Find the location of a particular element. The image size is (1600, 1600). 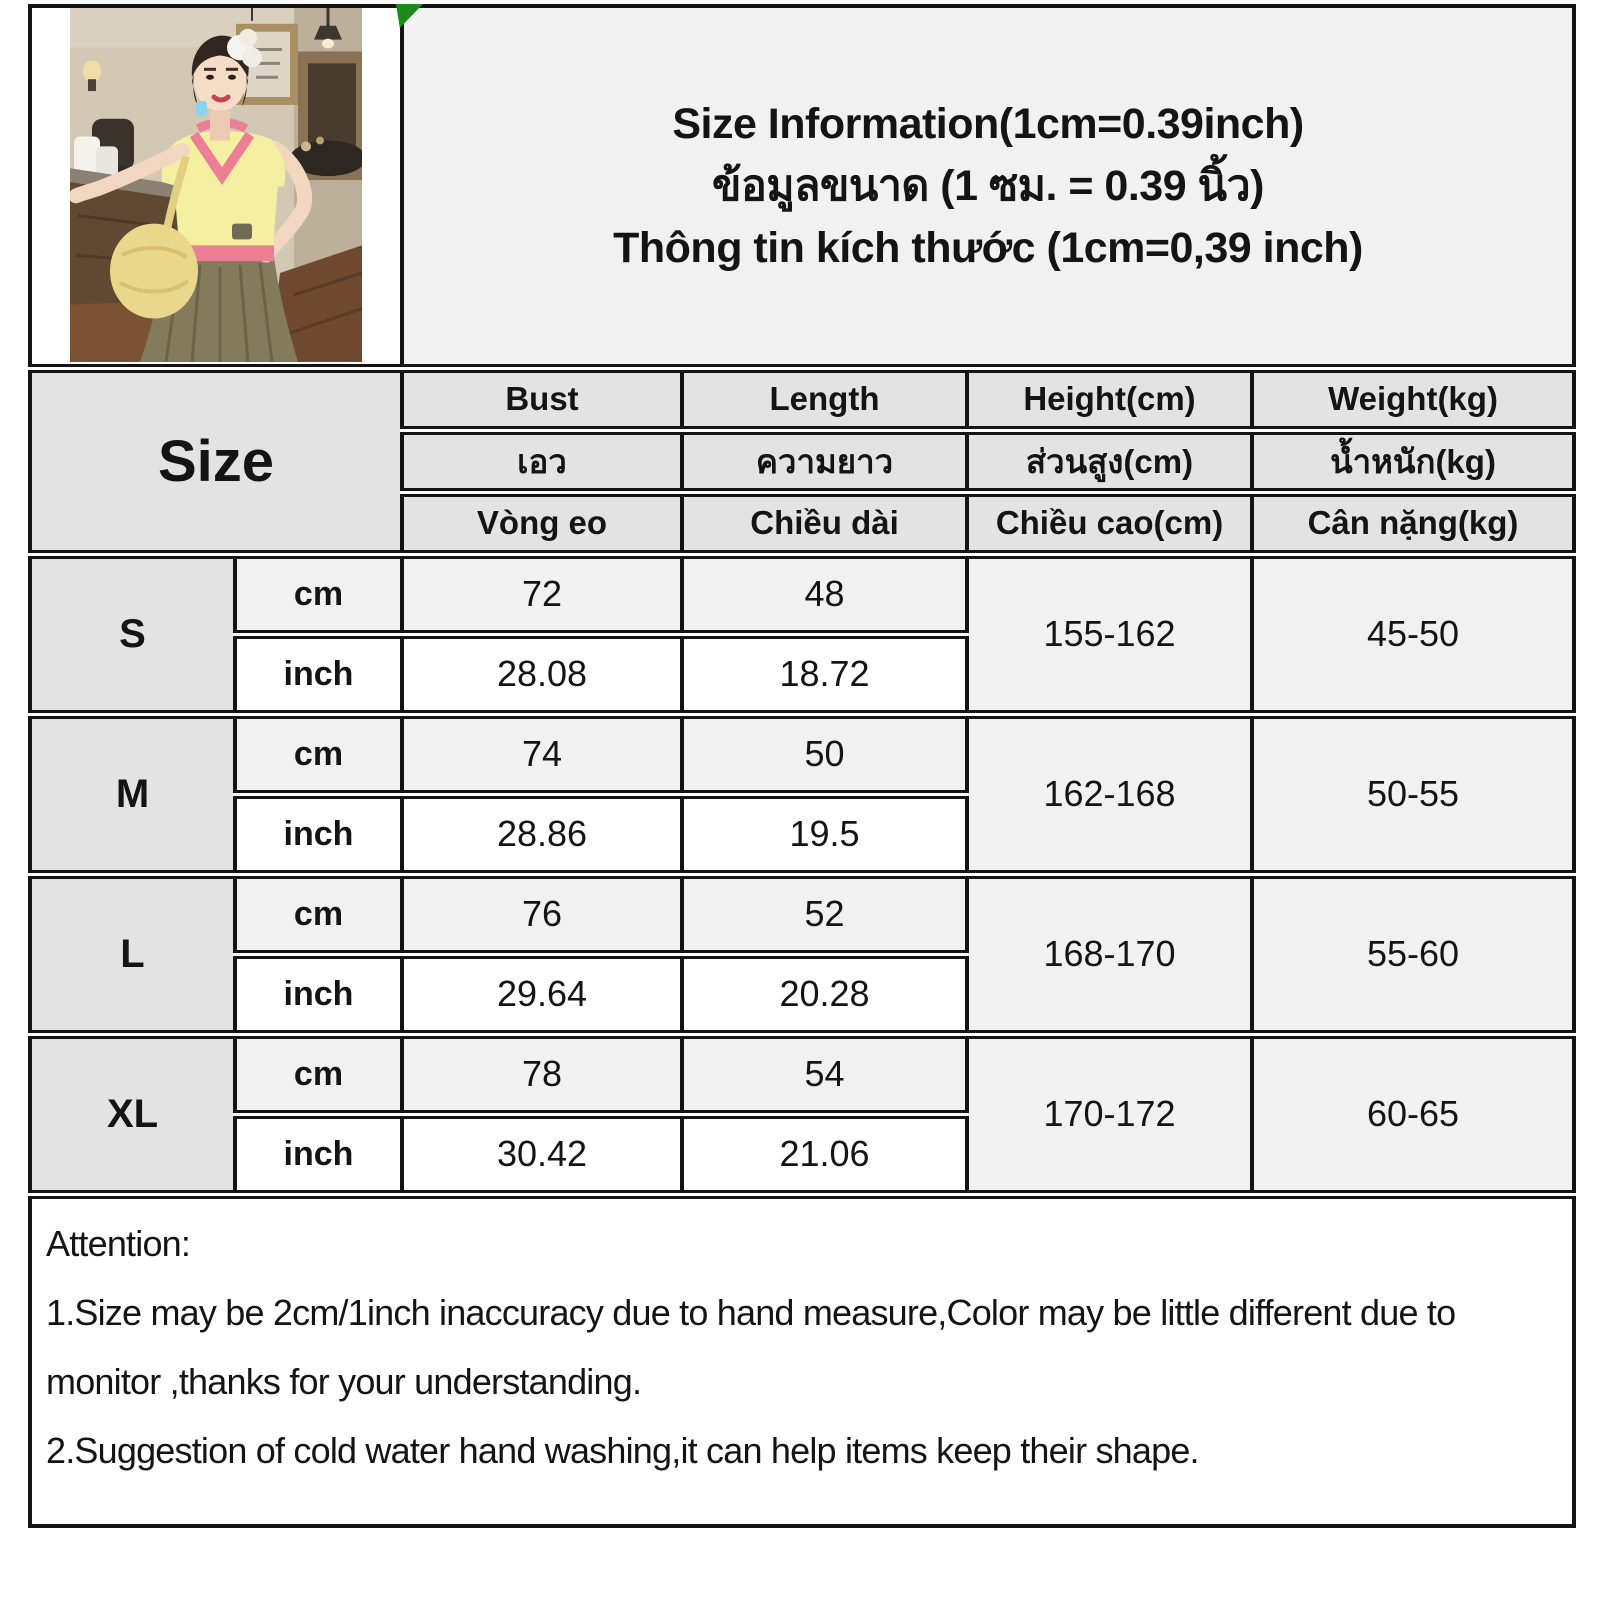

title-vi: Thông tin kích thước (1cm=0,39 inch) is located at coordinates (988, 247).